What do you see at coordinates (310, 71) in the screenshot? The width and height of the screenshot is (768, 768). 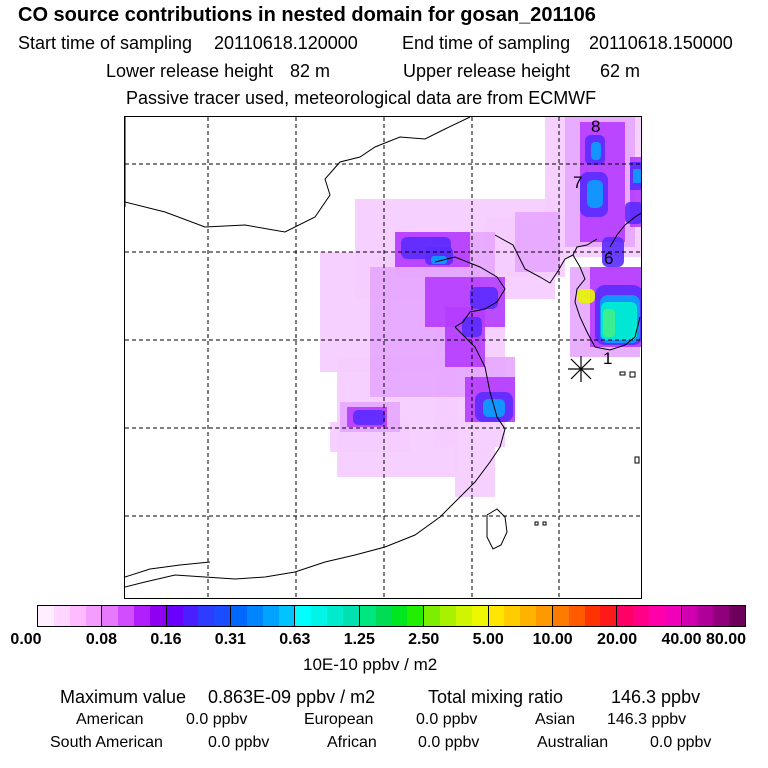 I see `lower-release-value: 82 m` at bounding box center [310, 71].